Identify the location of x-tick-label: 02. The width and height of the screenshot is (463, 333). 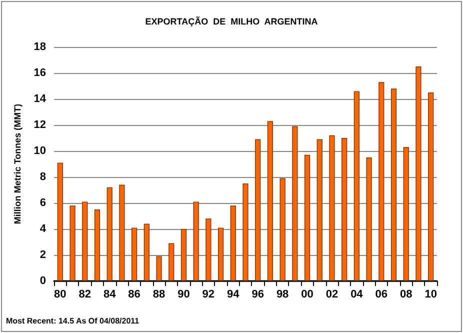
(332, 294).